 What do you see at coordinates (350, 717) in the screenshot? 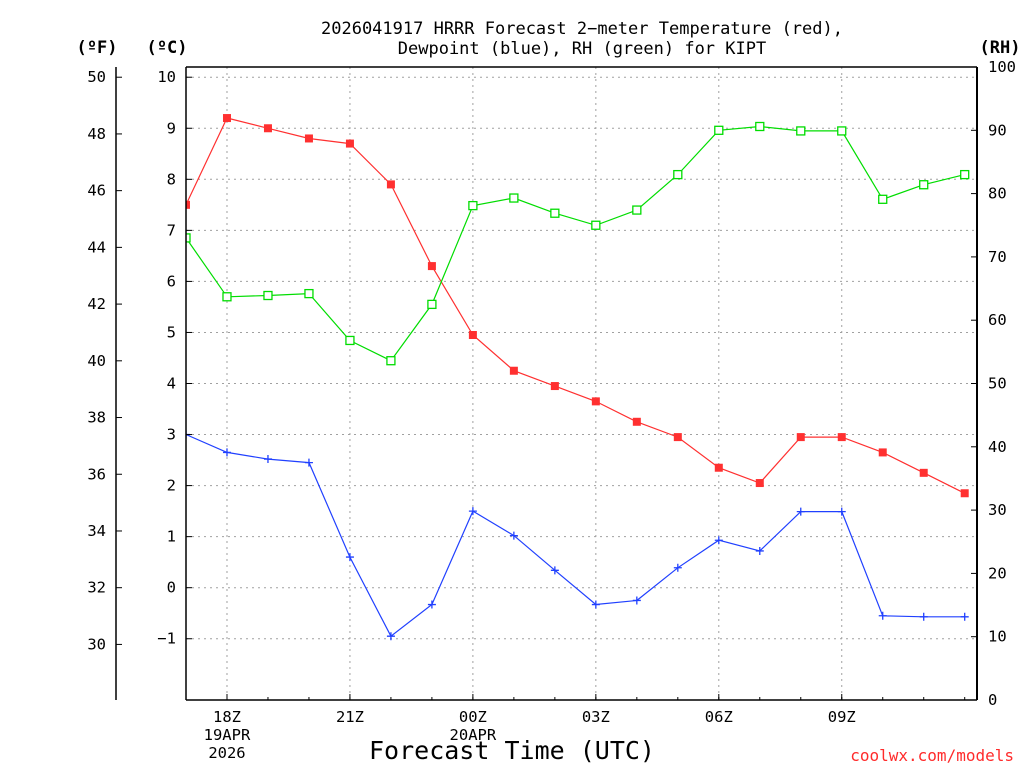
I see `x-tick-label: 21Z` at bounding box center [350, 717].